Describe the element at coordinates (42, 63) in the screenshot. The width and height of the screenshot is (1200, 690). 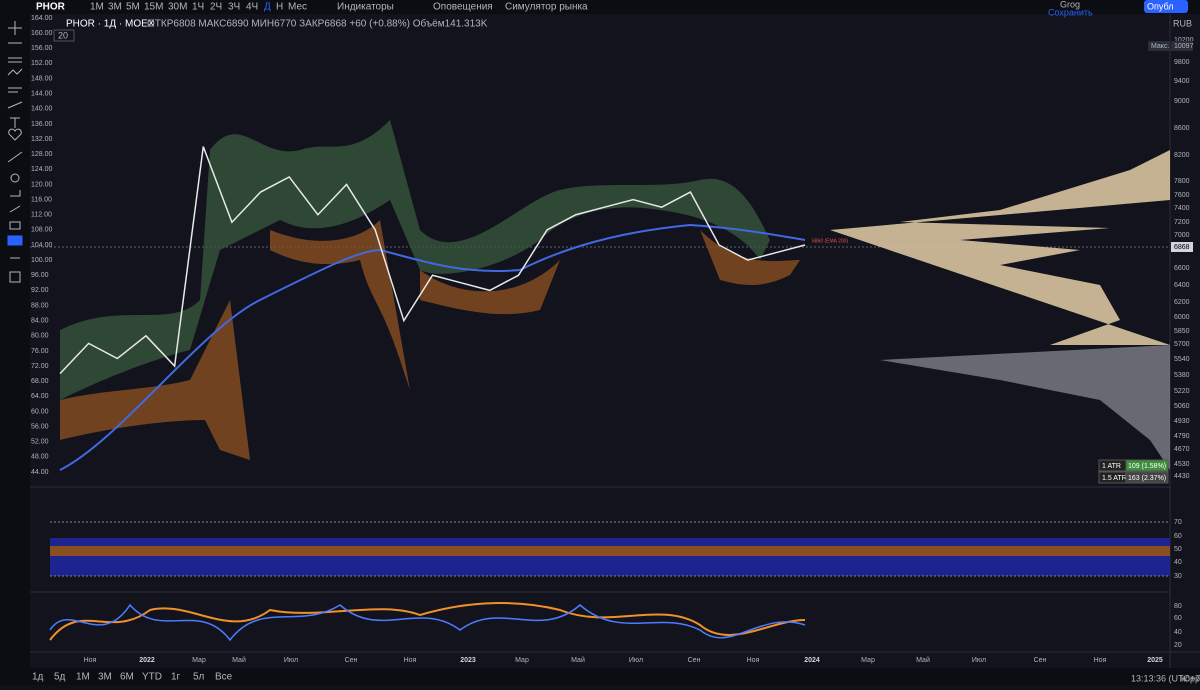
I see `left-axis-label: 152.00` at that location.